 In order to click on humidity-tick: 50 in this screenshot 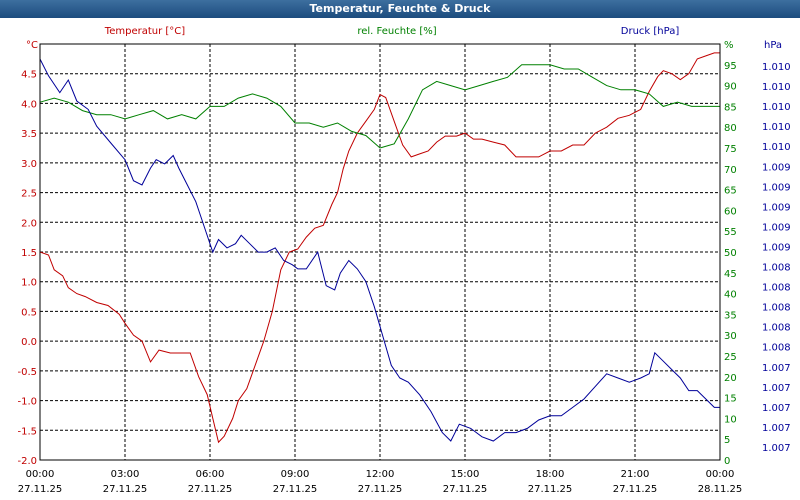, I will do `click(730, 253)`.